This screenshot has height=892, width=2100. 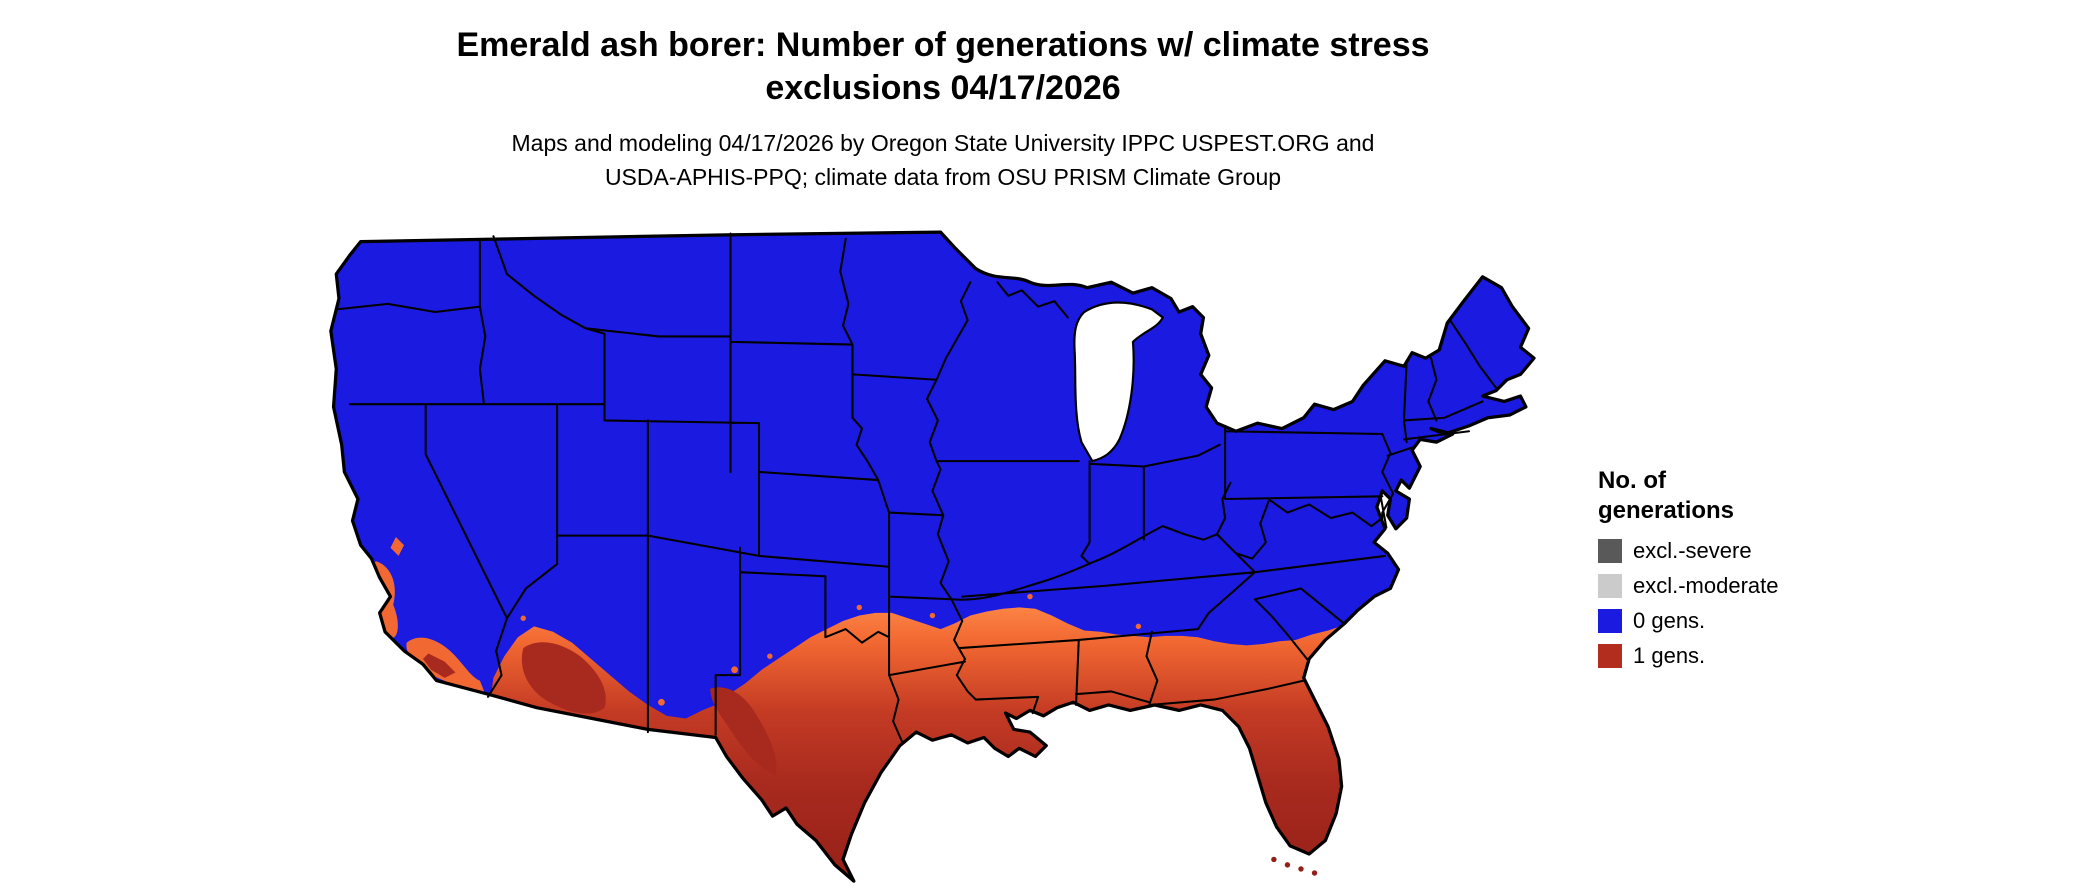 I want to click on zone-1-gen-dark-cores, so click(x=599, y=709).